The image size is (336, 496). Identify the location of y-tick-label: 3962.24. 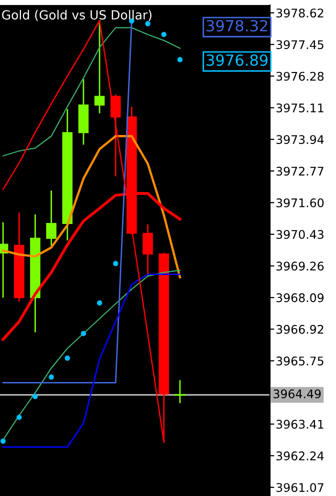
(300, 455).